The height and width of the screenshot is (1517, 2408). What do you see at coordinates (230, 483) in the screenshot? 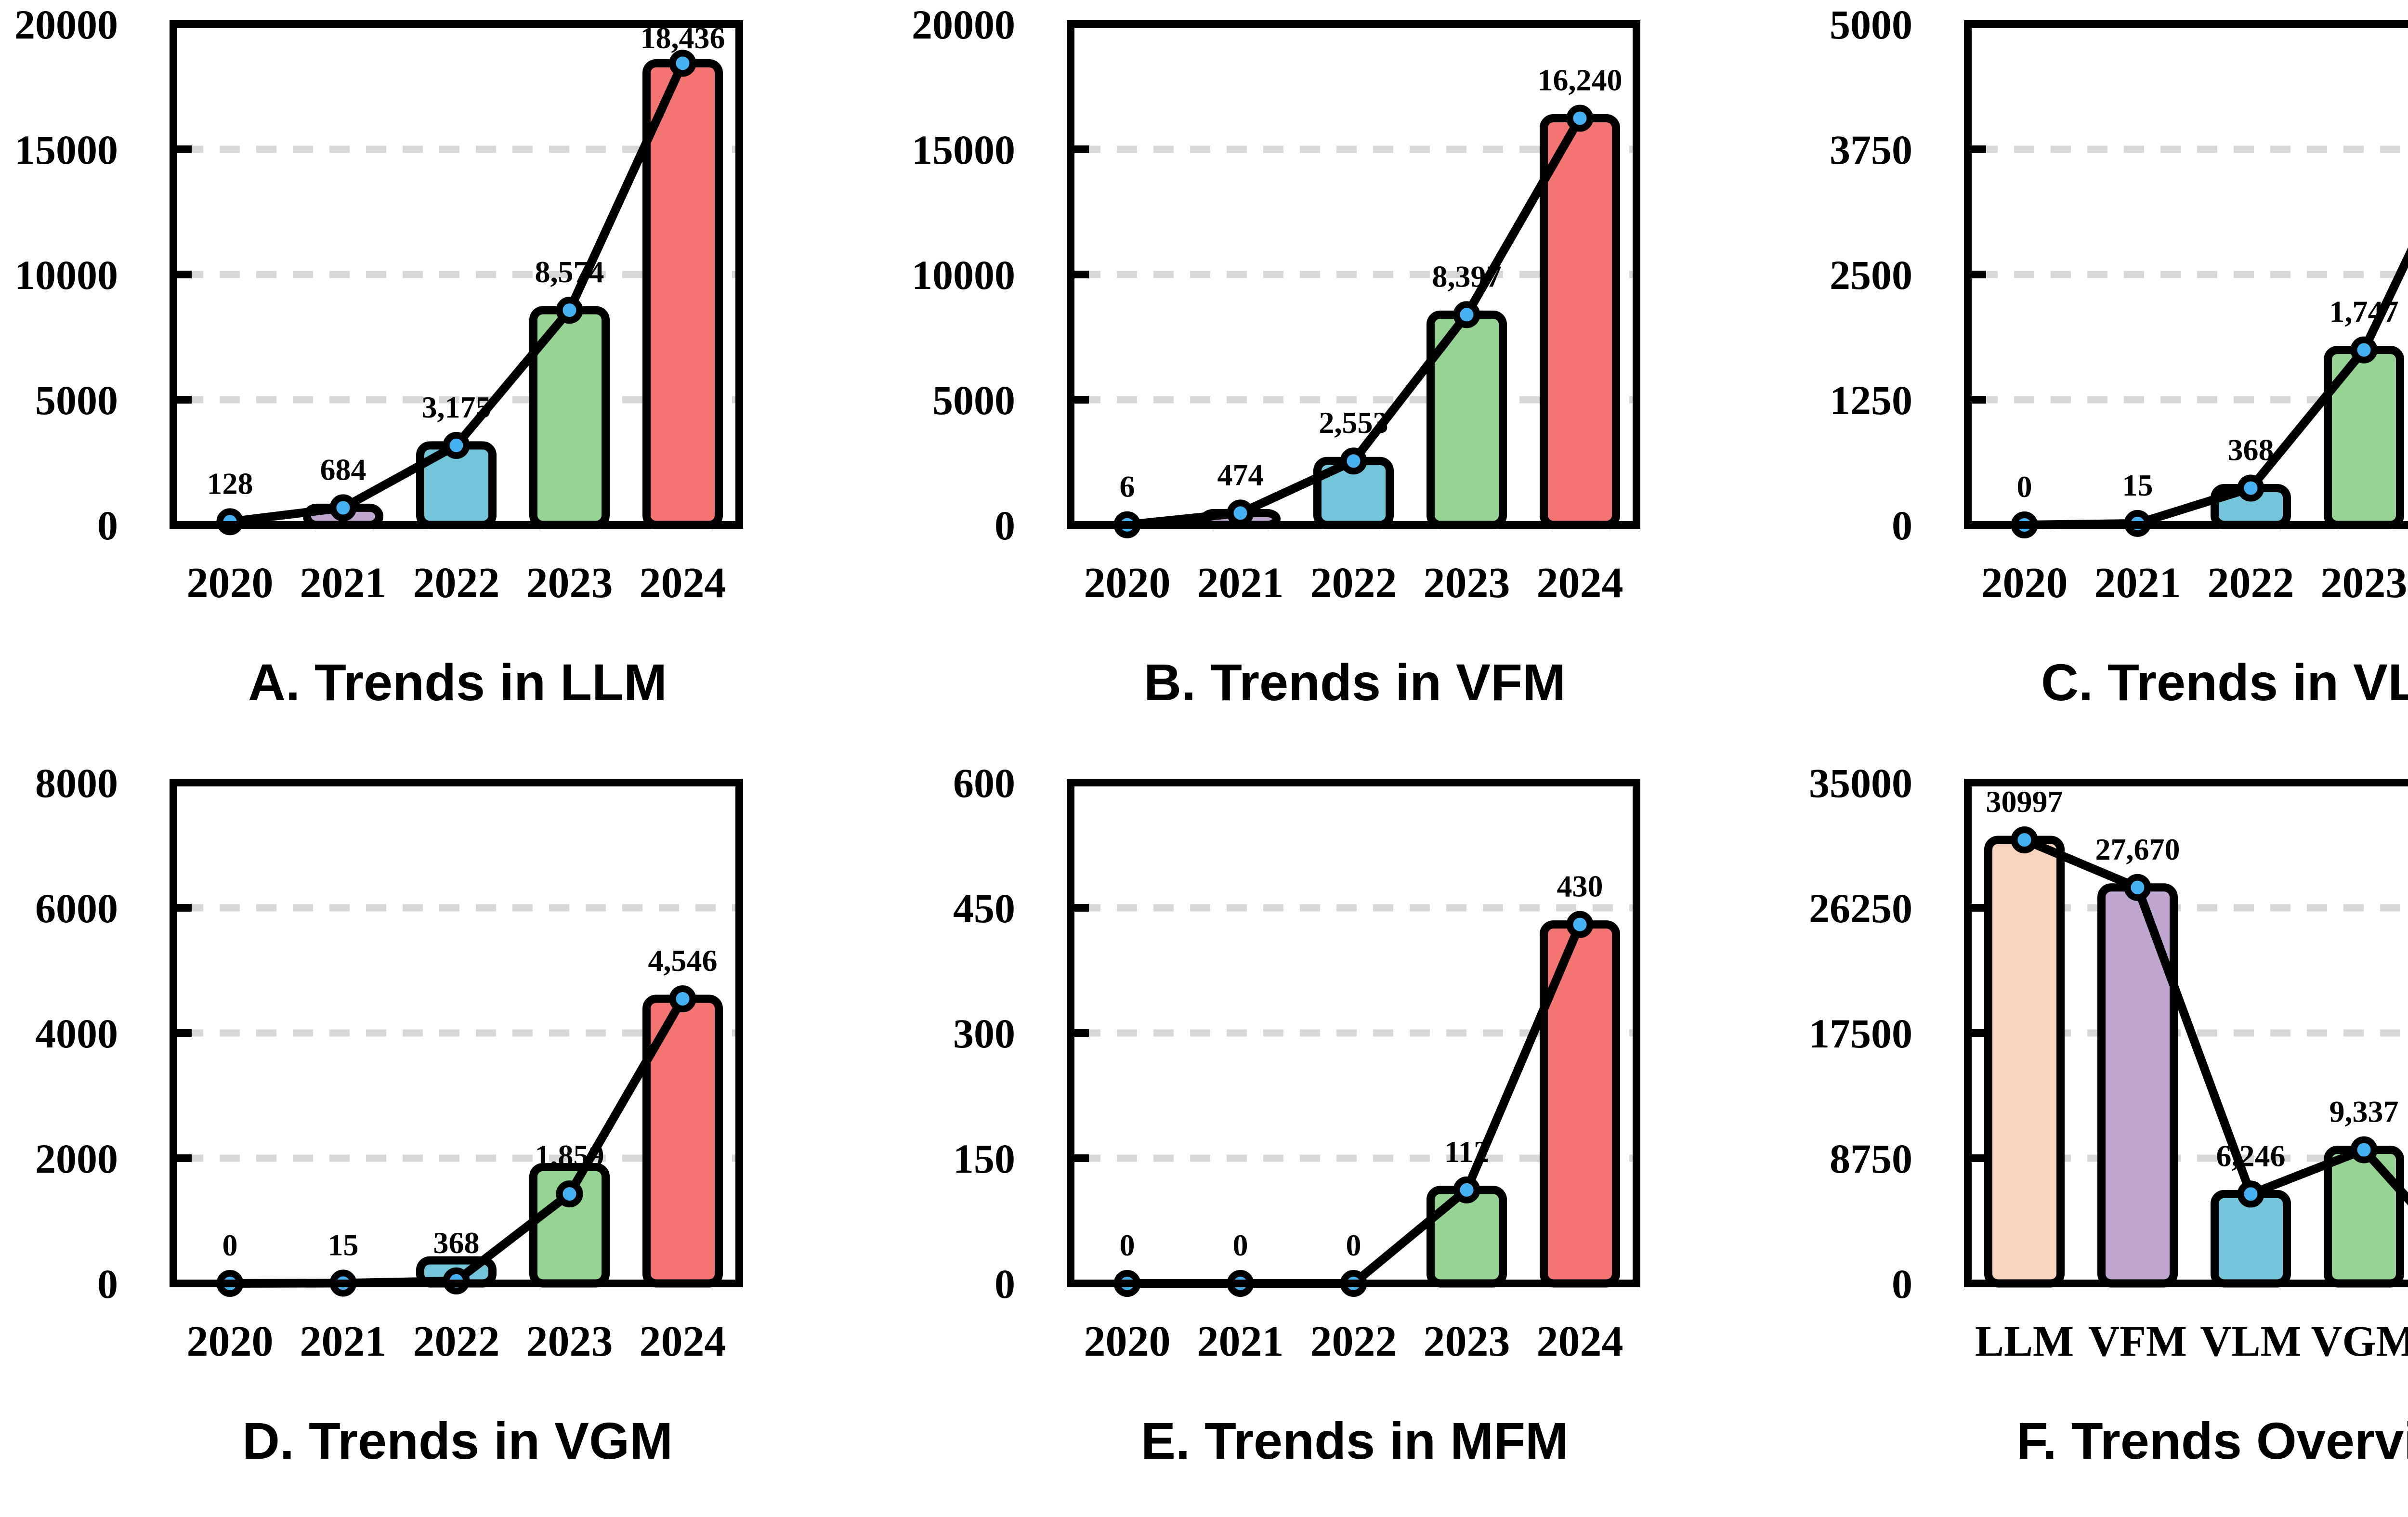
I see `value-label: 128` at bounding box center [230, 483].